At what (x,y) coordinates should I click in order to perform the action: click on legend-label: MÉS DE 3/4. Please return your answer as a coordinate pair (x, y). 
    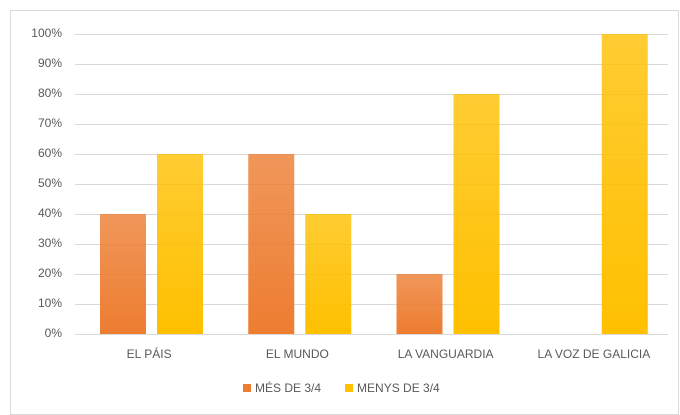
    Looking at the image, I should click on (288, 387).